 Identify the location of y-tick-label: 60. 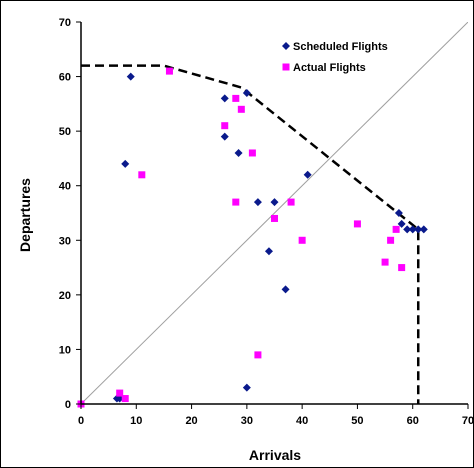
(65, 78).